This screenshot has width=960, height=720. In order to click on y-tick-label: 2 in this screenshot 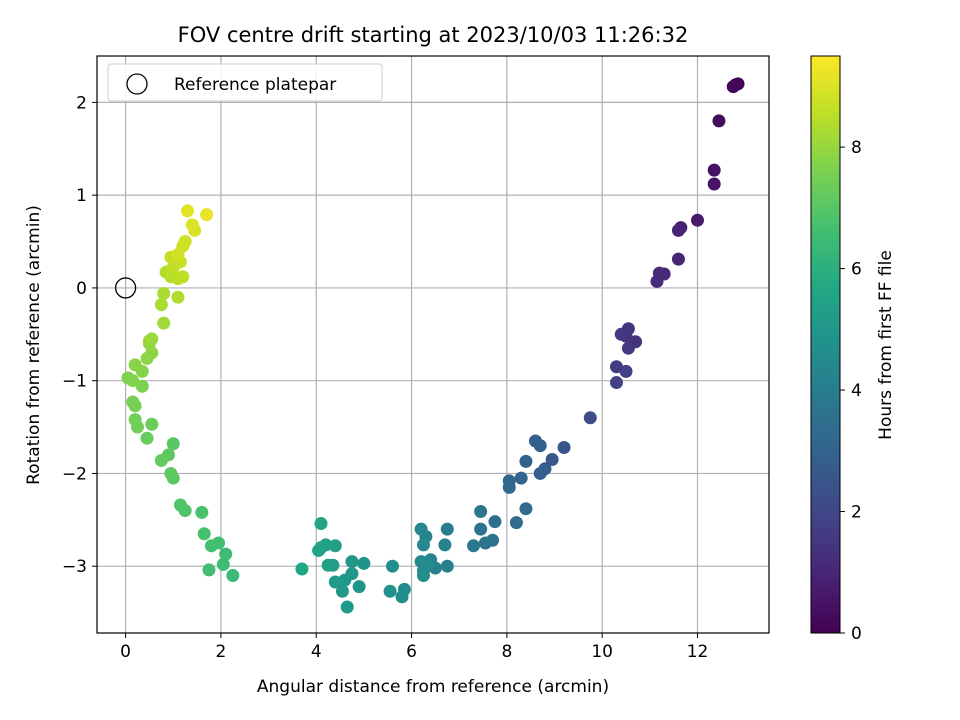, I will do `click(81, 103)`.